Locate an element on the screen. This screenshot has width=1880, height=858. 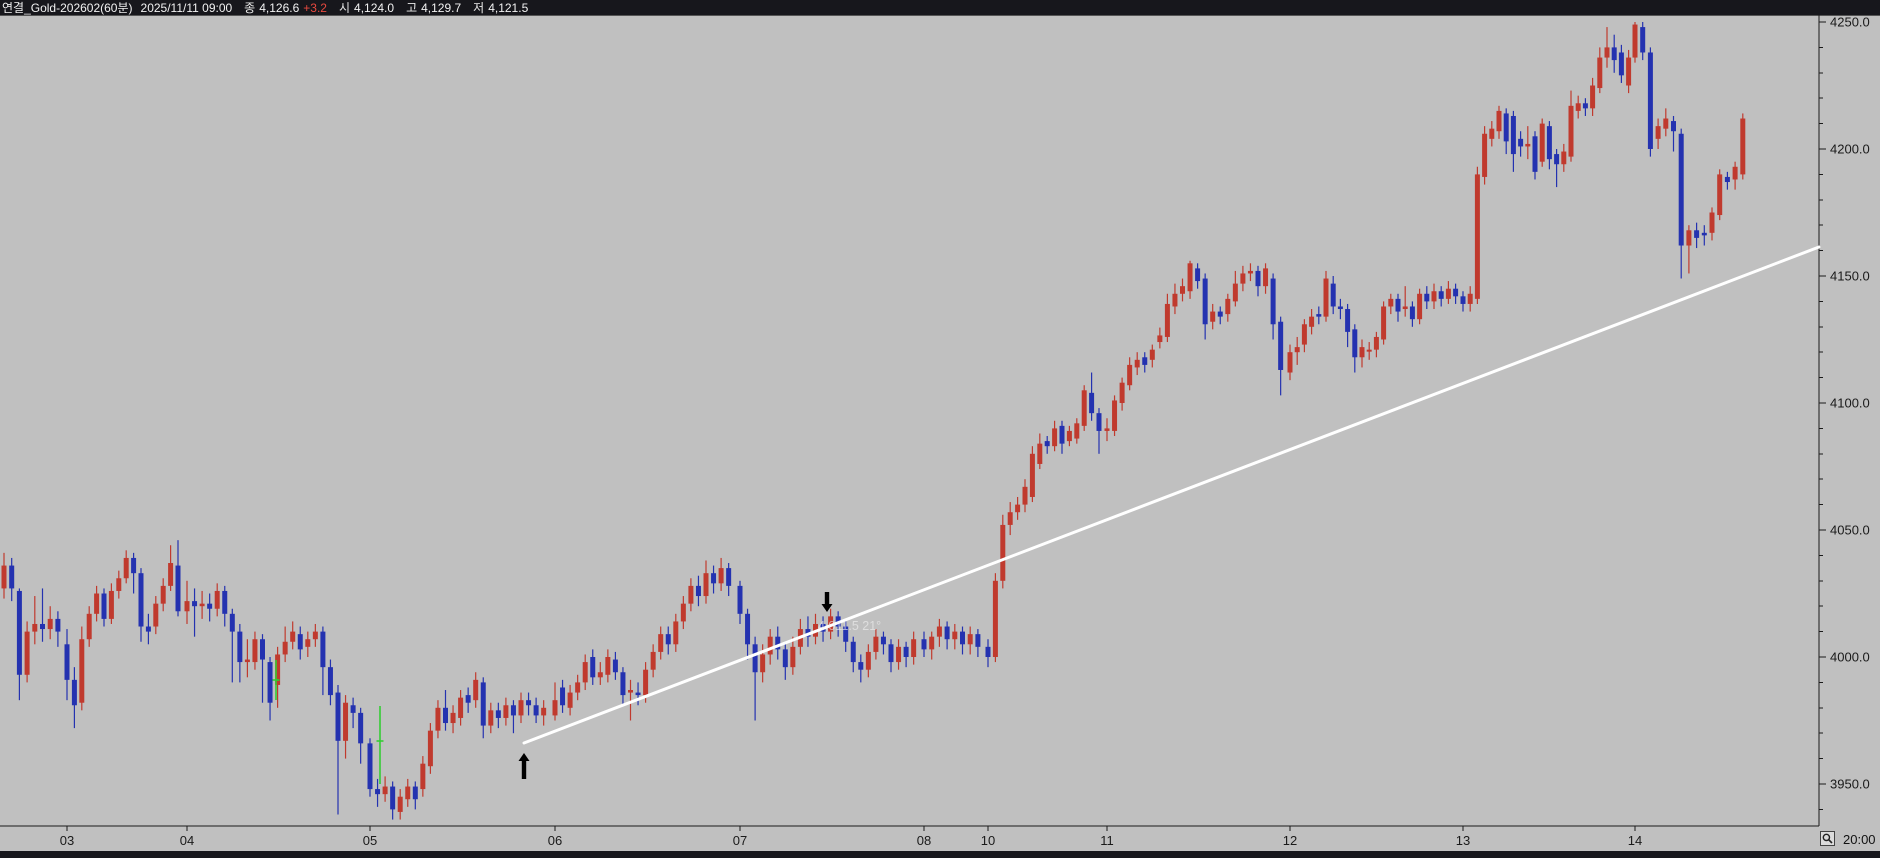
x-axis-label: 14 is located at coordinates (1635, 840).